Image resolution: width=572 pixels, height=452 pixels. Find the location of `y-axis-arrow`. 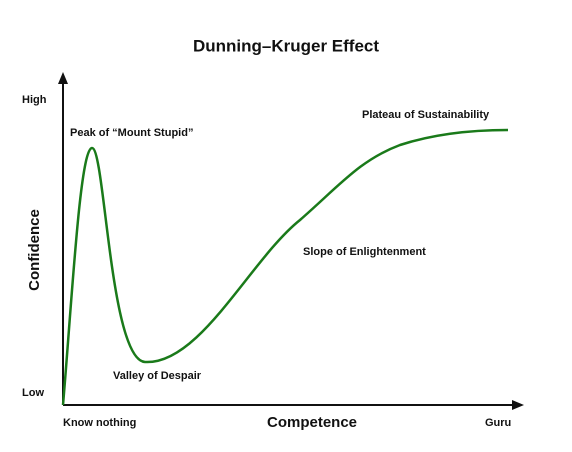

y-axis-arrow is located at coordinates (63, 78).